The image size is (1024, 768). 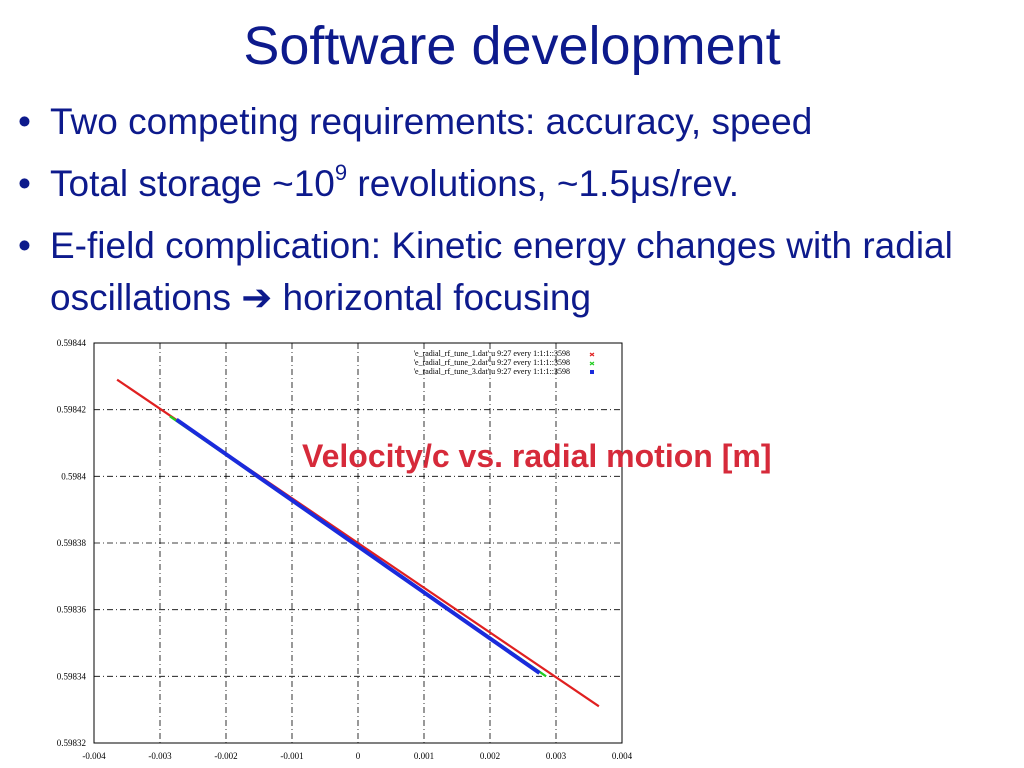 What do you see at coordinates (225, 756) in the screenshot?
I see `x-tick-label: -0.002` at bounding box center [225, 756].